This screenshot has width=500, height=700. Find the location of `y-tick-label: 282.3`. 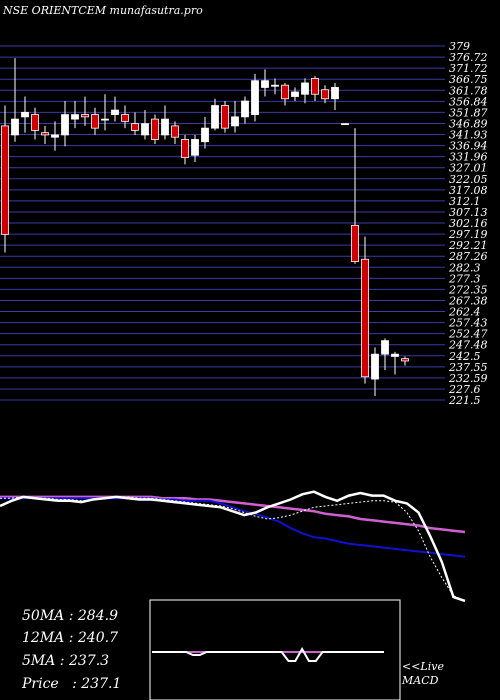

y-tick-label: 282.3 is located at coordinates (464, 267).